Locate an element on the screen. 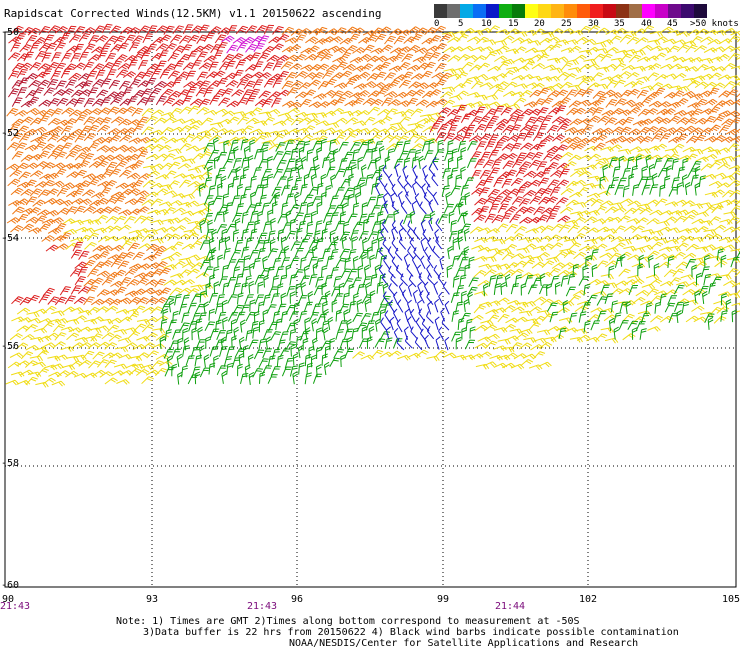  legend-tick-label: 35 is located at coordinates (619, 24).